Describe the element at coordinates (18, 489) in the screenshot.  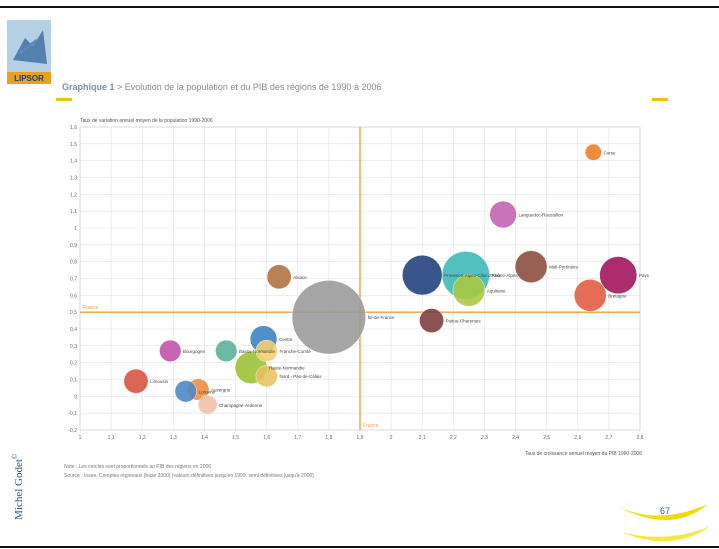
I see `author-name: Michel Godet` at that location.